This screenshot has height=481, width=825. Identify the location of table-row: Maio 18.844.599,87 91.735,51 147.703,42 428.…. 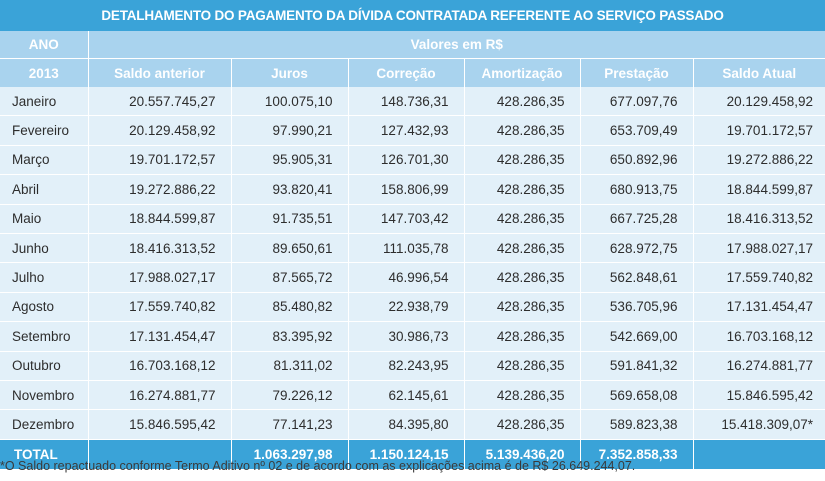
(412, 219).